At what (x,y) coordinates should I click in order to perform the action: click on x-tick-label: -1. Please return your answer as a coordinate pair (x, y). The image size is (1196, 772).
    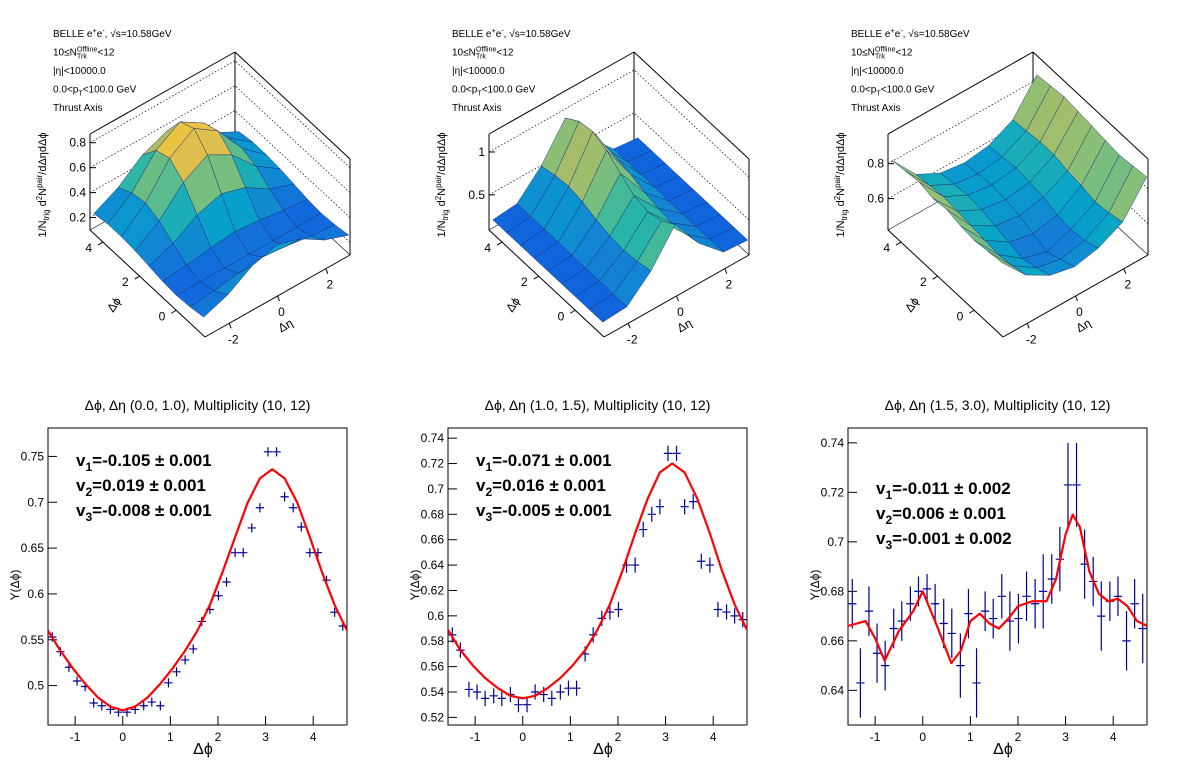
    Looking at the image, I should click on (875, 737).